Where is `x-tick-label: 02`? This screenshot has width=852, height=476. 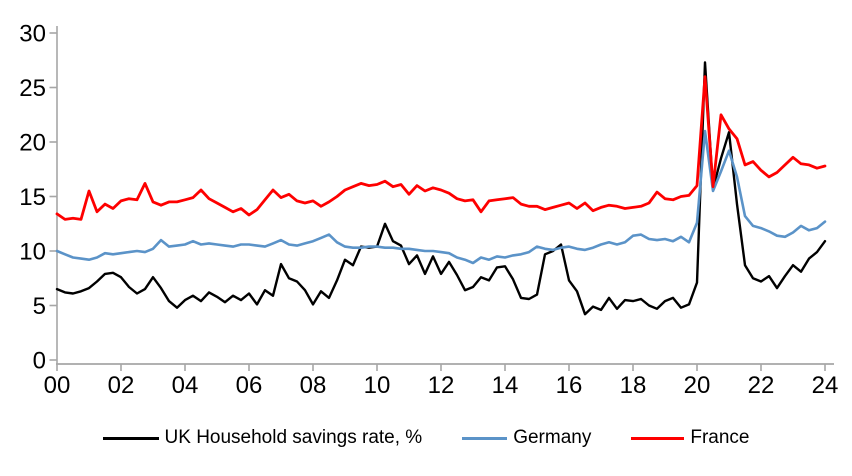 x-tick-label: 02 is located at coordinates (121, 385).